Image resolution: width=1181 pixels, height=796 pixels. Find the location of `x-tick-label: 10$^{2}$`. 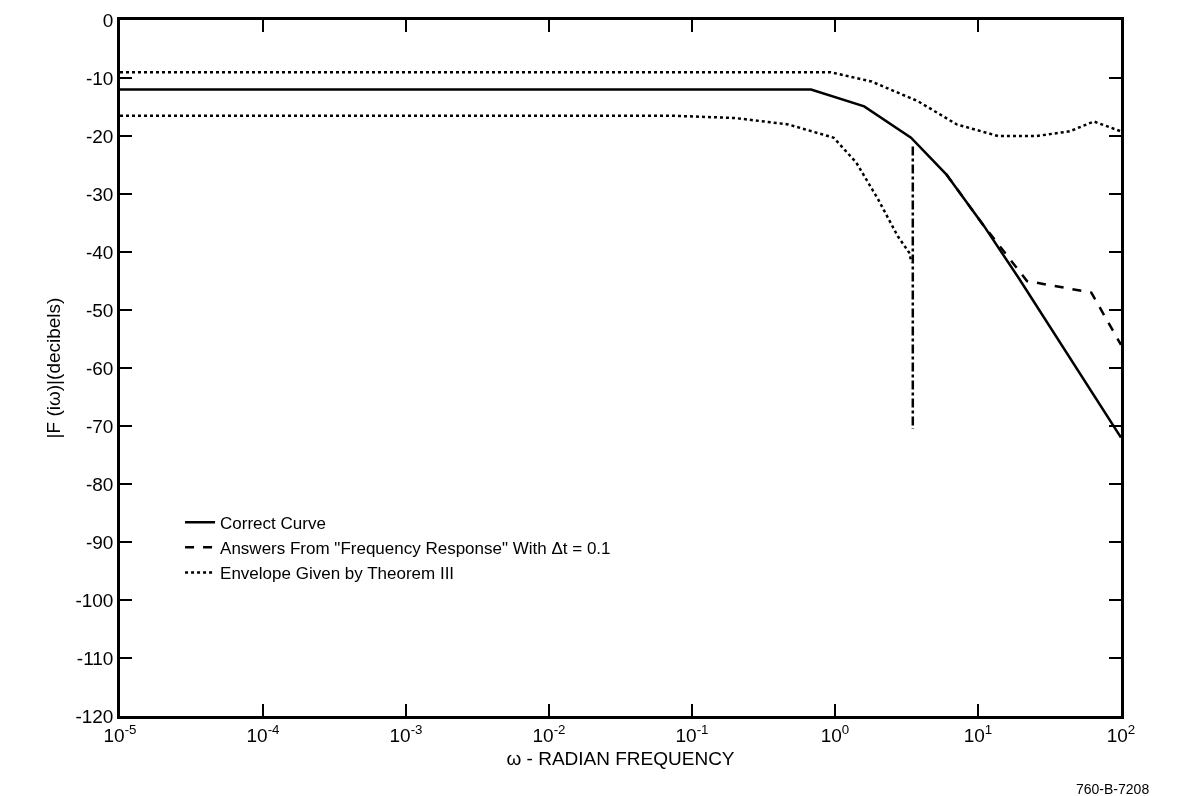

x-tick-label: 10$^{2}$ is located at coordinates (1121, 733).